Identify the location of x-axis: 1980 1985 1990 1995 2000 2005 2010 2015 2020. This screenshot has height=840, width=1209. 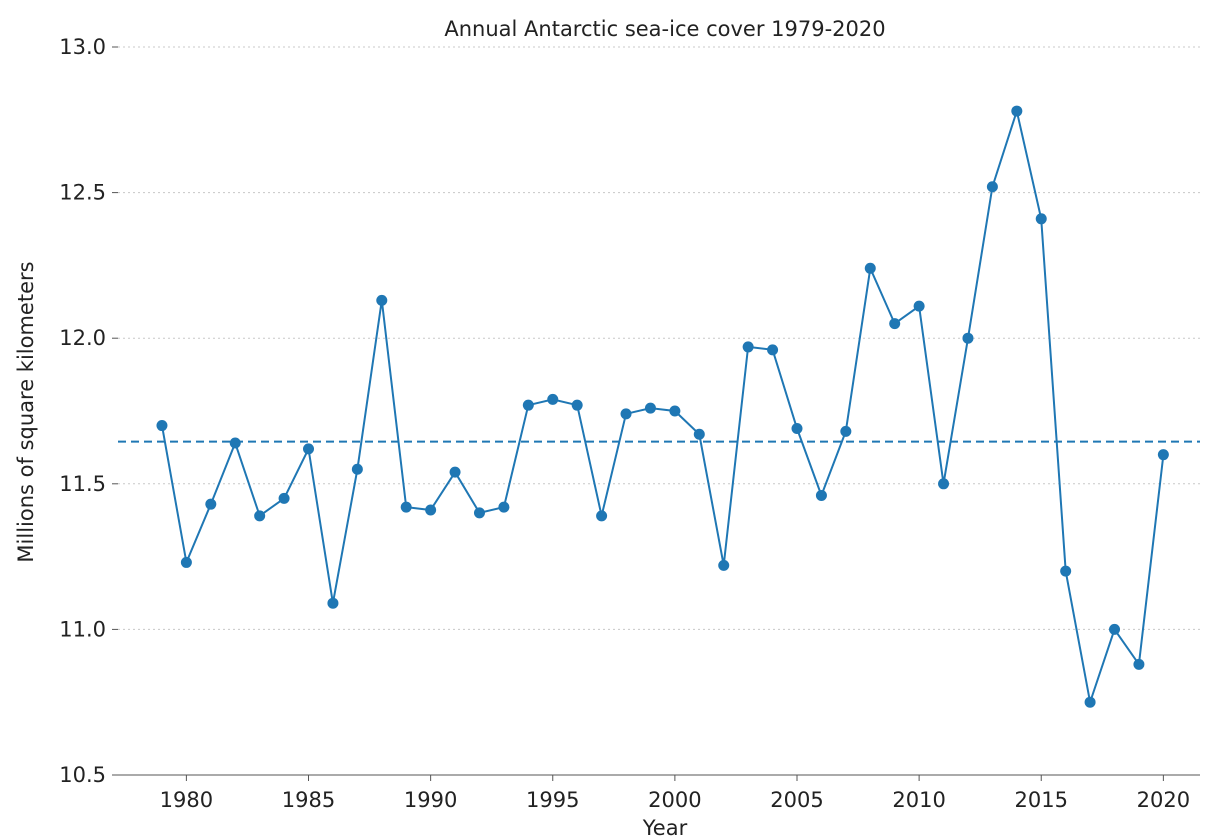
(659, 793).